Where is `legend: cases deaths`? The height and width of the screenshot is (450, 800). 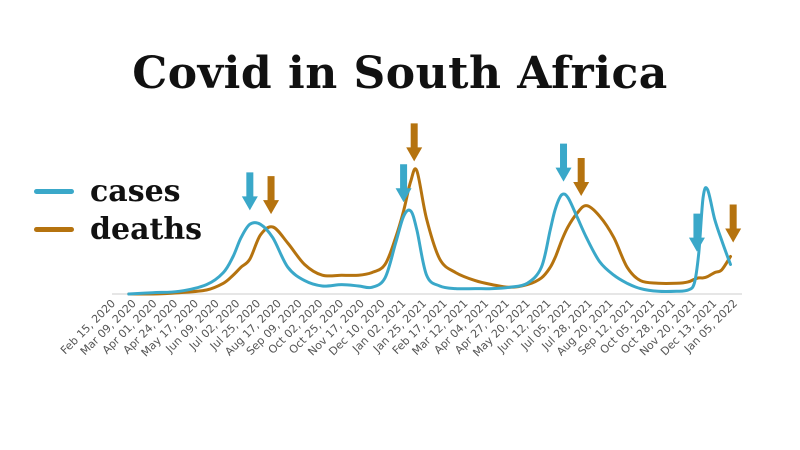 legend: cases deaths is located at coordinates (118, 210).